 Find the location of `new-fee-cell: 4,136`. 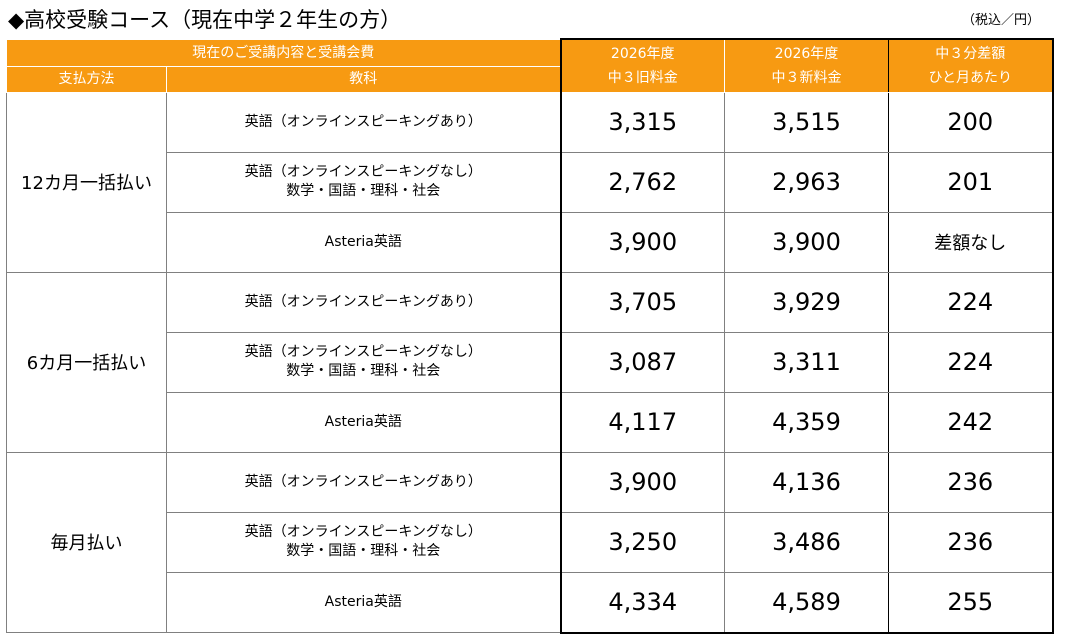

new-fee-cell: 4,136 is located at coordinates (806, 482).